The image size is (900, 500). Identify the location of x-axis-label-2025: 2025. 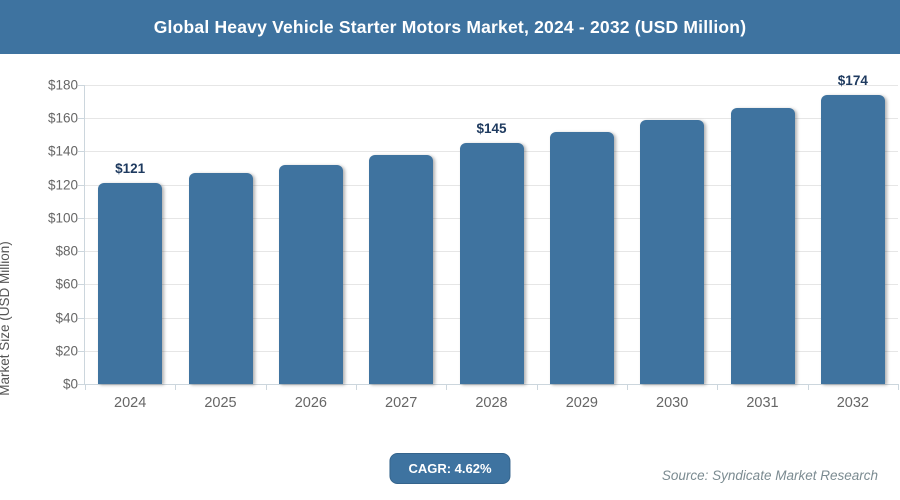
(220, 403).